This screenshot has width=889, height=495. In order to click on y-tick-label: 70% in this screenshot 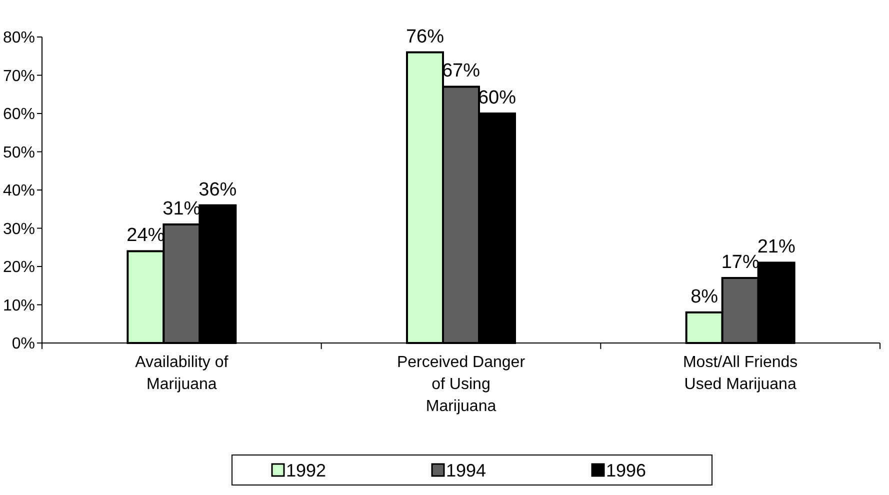, I will do `click(18, 76)`.